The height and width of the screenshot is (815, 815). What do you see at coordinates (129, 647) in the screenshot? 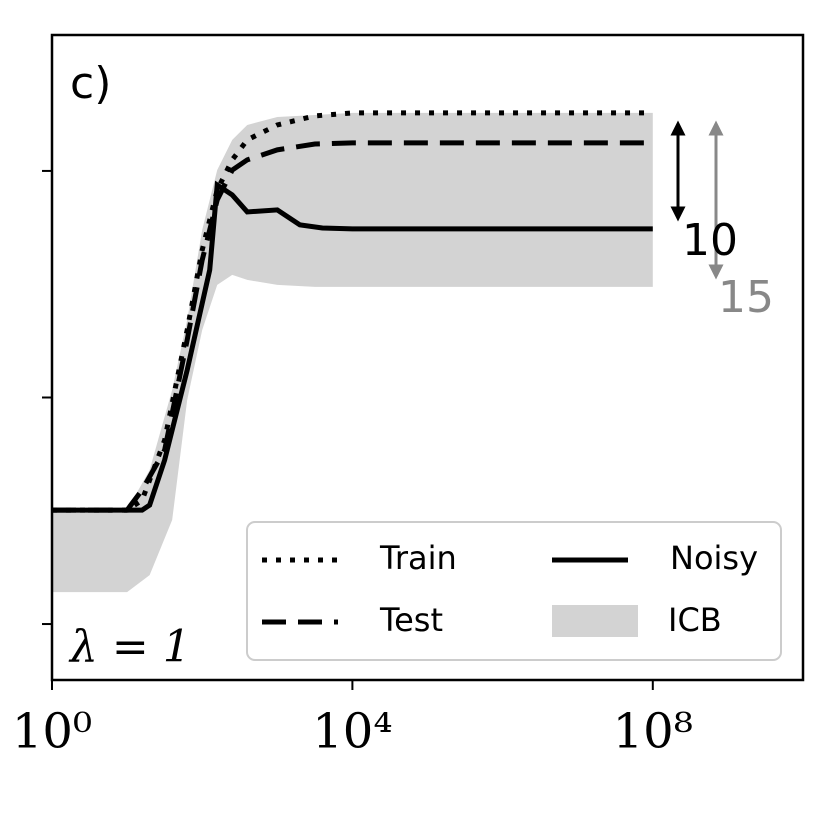
I see `annotation: λ = 1` at bounding box center [129, 647].